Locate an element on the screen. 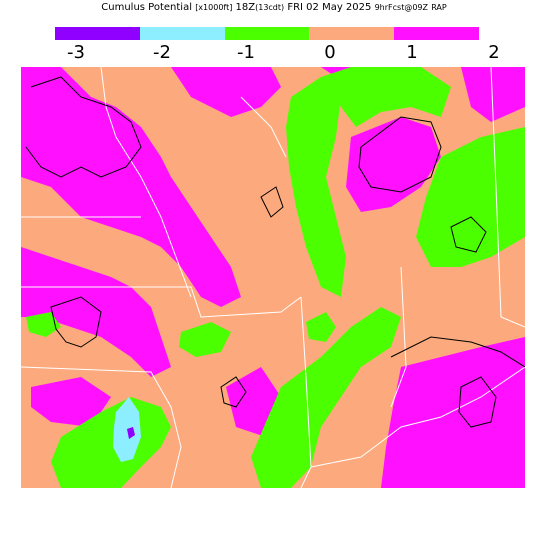 This screenshot has height=548, width=548. region-se-magenta is located at coordinates (453, 412).